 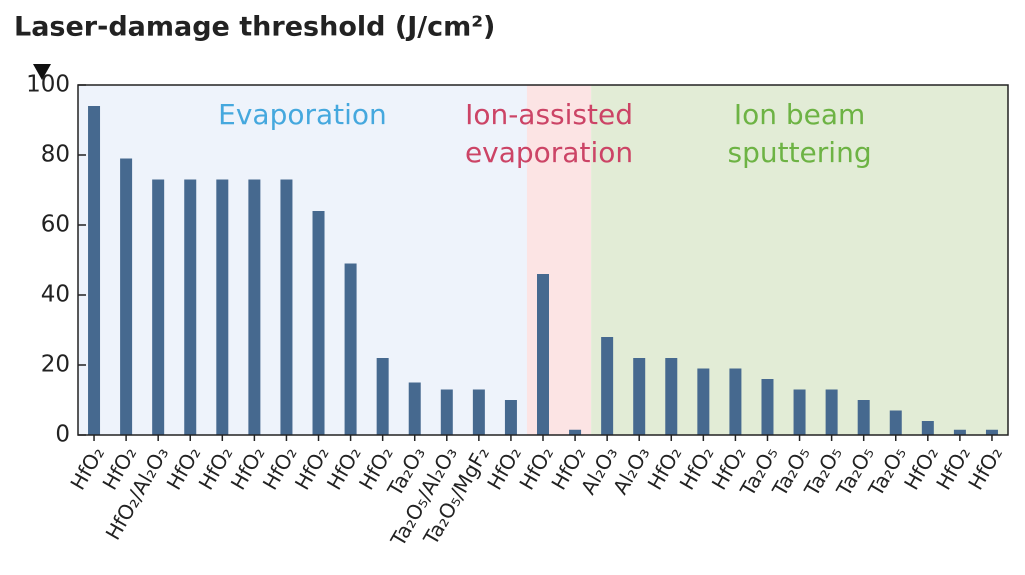 I want to click on chart-title: Laser-damage threshold (J/cm²), so click(x=254, y=27).